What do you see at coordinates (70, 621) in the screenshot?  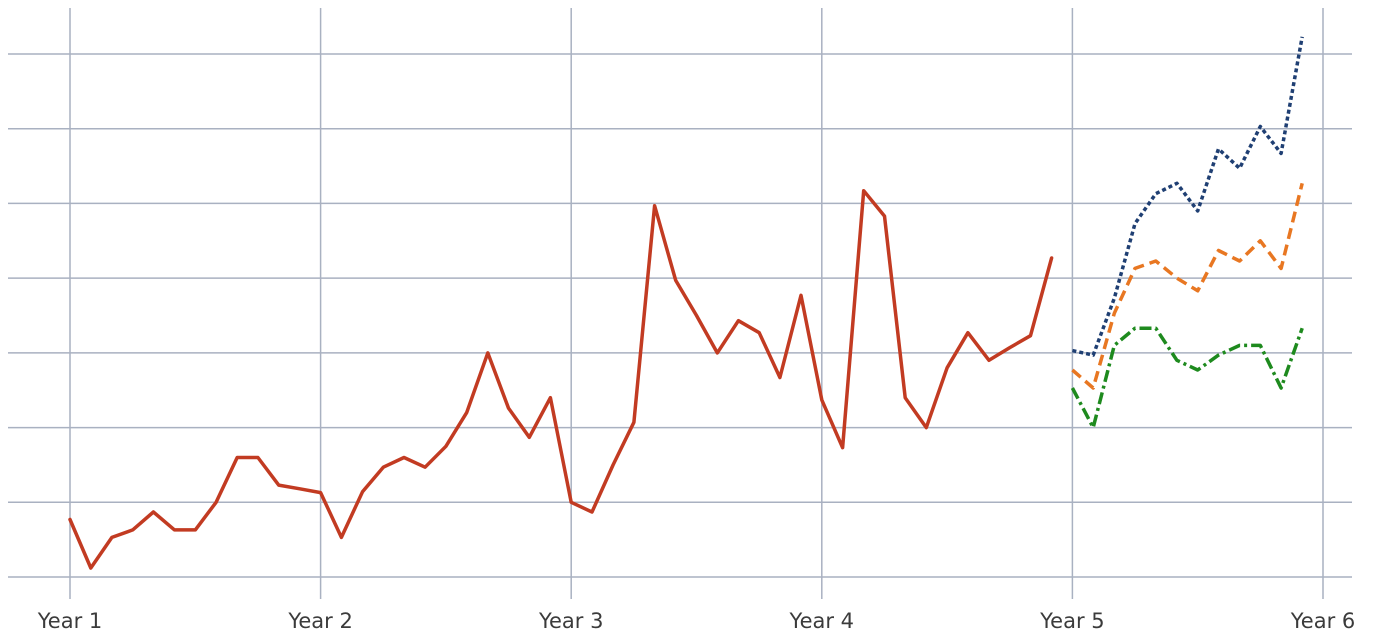 I see `x-tick-label: Year 1` at bounding box center [70, 621].